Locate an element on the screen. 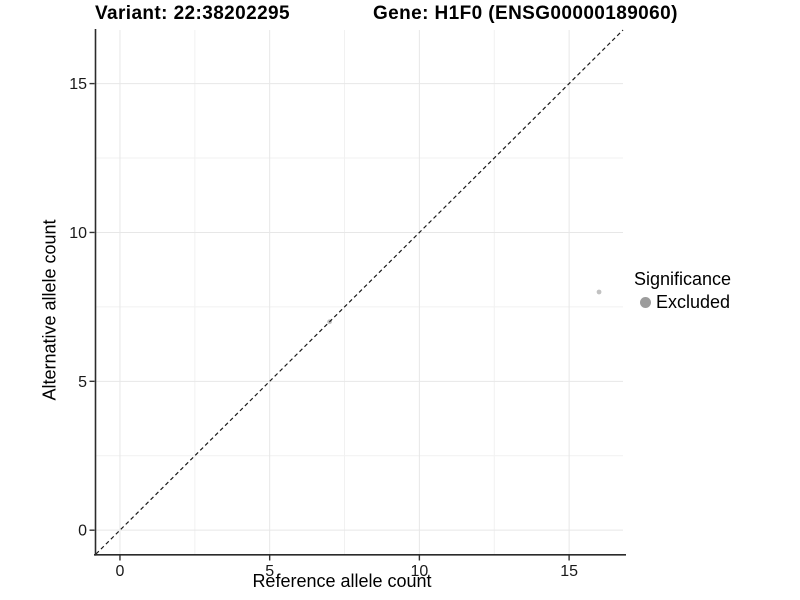 The width and height of the screenshot is (800, 600). x-tick-label: 5 is located at coordinates (269, 571).